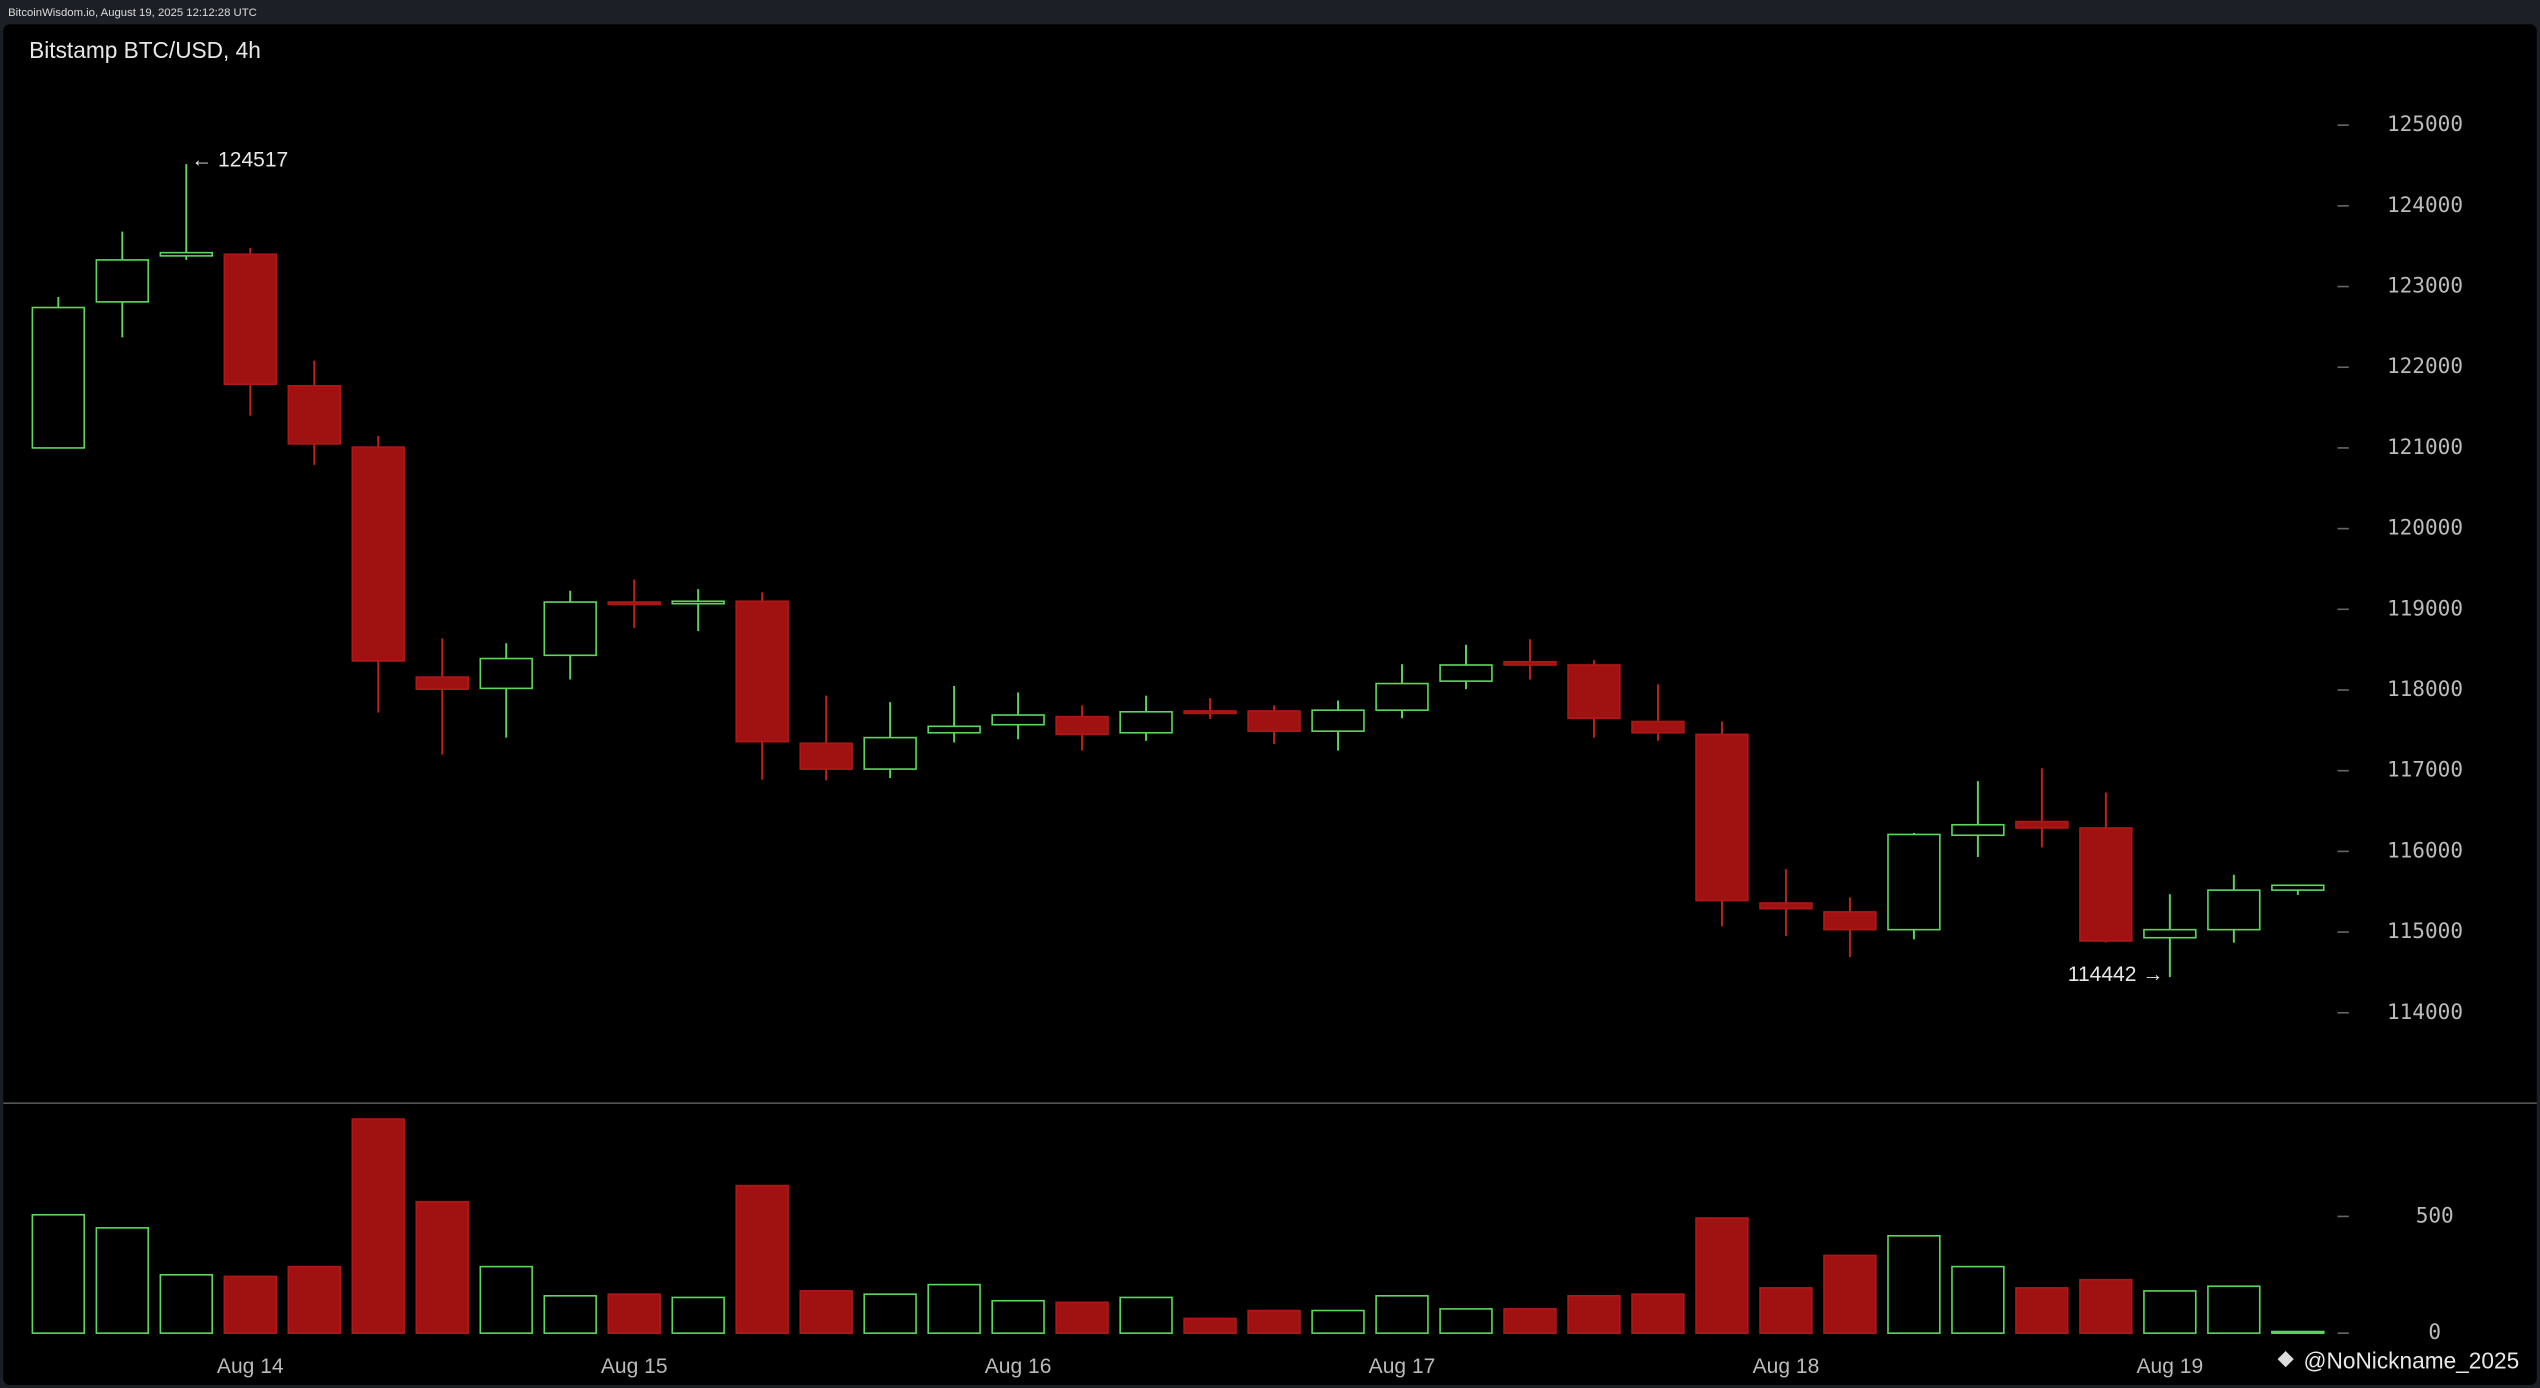 This screenshot has width=2540, height=1388. Describe the element at coordinates (2425, 285) in the screenshot. I see `y-tick-label: 123000` at that location.